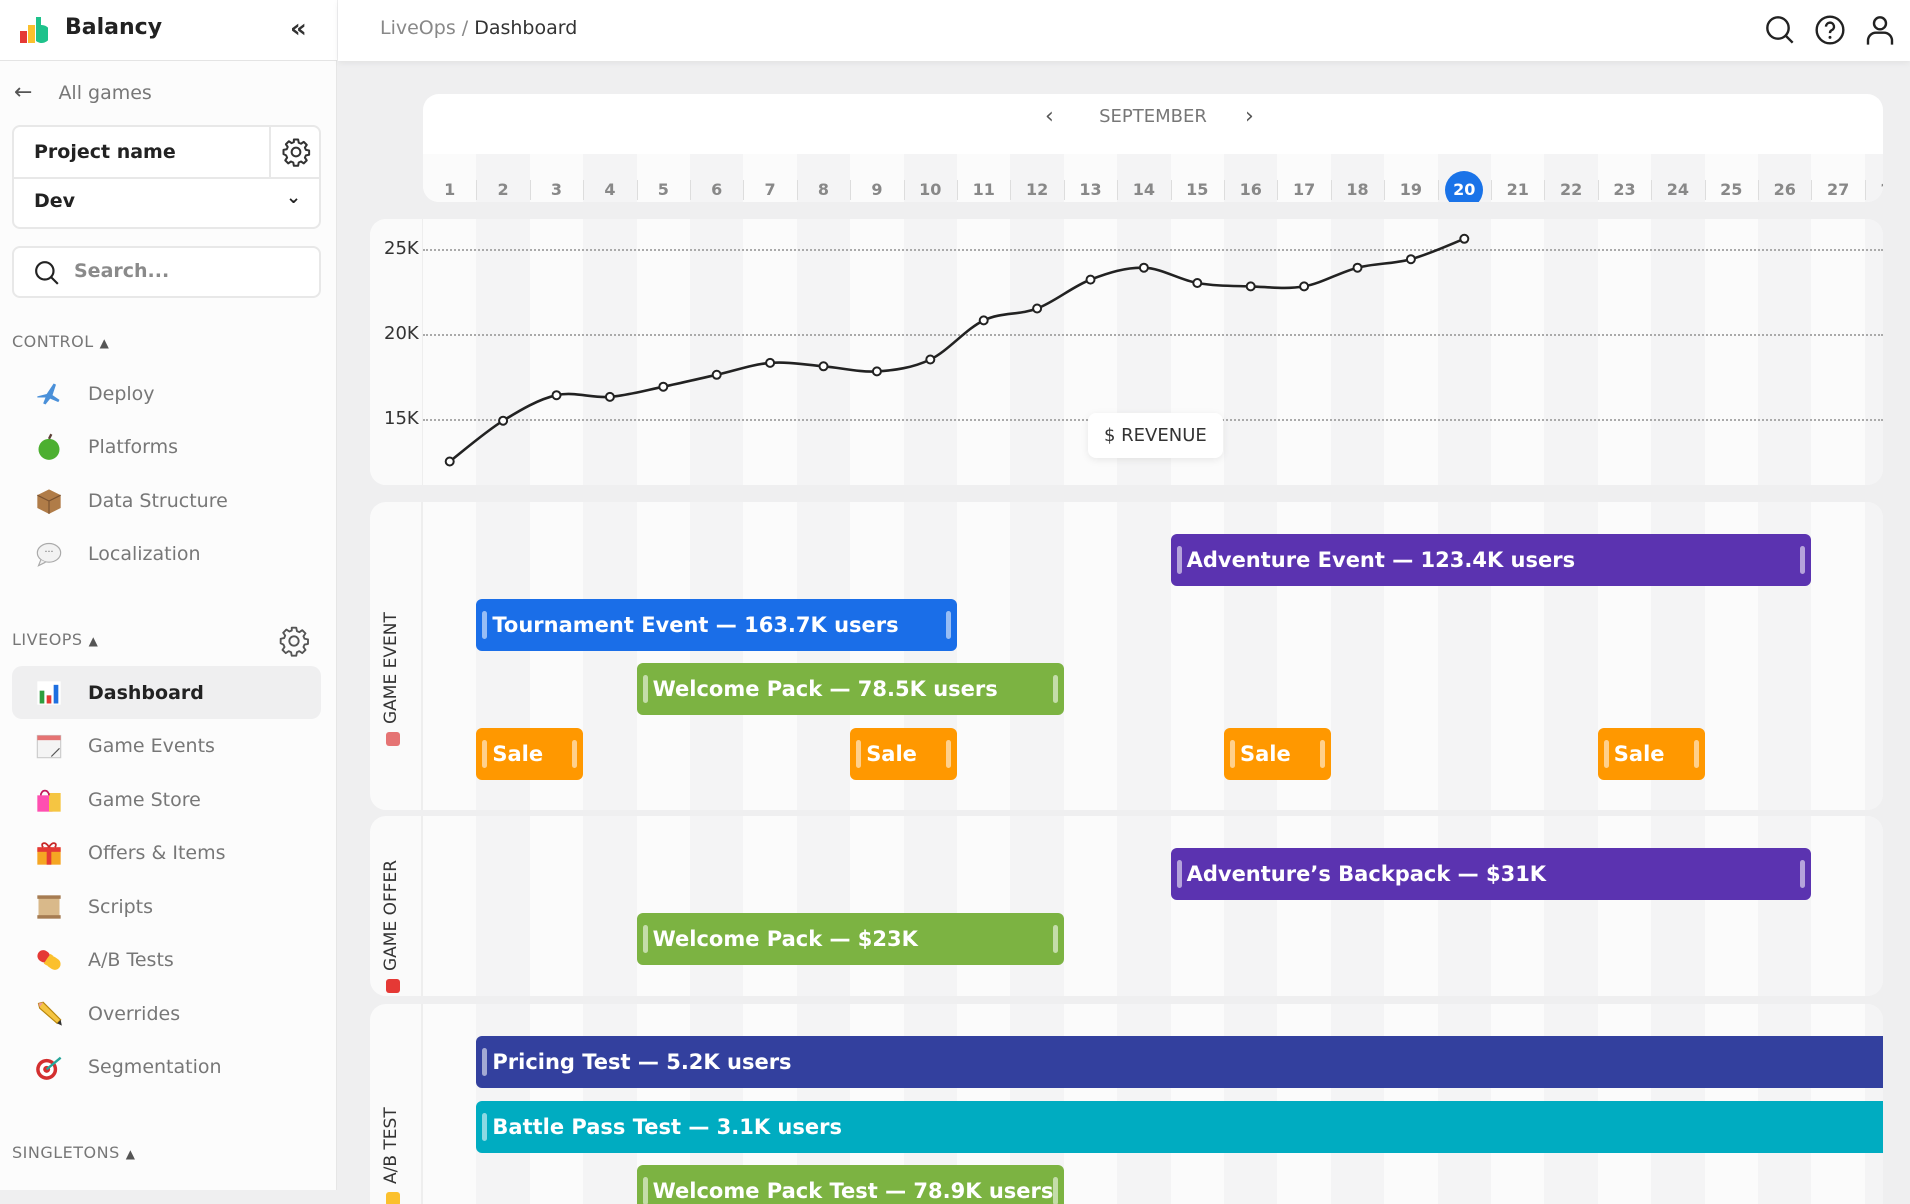 The image size is (1910, 1204). I want to click on sidebar-item-data-structure: Data Structure, so click(166, 500).